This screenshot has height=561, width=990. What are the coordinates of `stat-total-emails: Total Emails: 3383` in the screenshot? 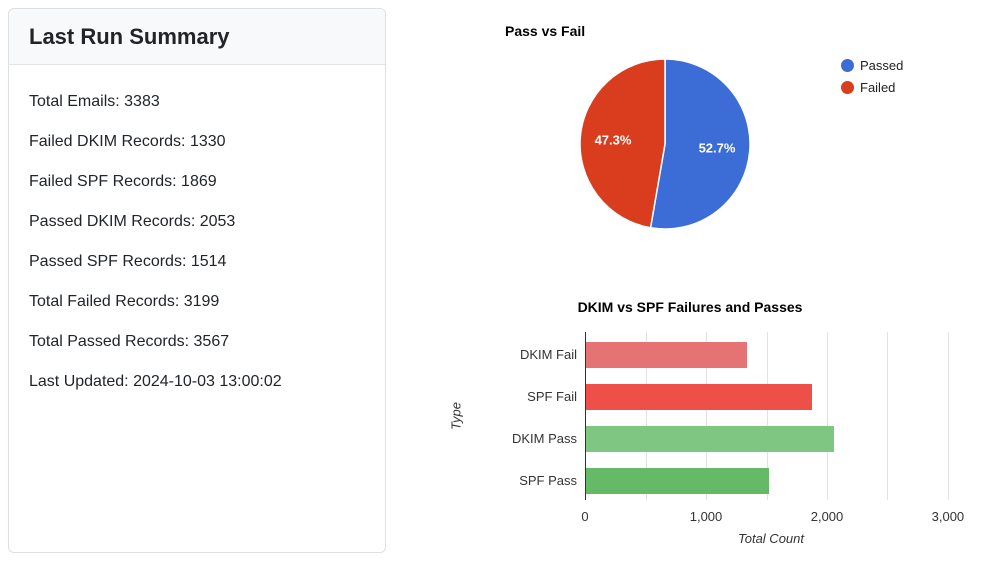 It's located at (94, 101).